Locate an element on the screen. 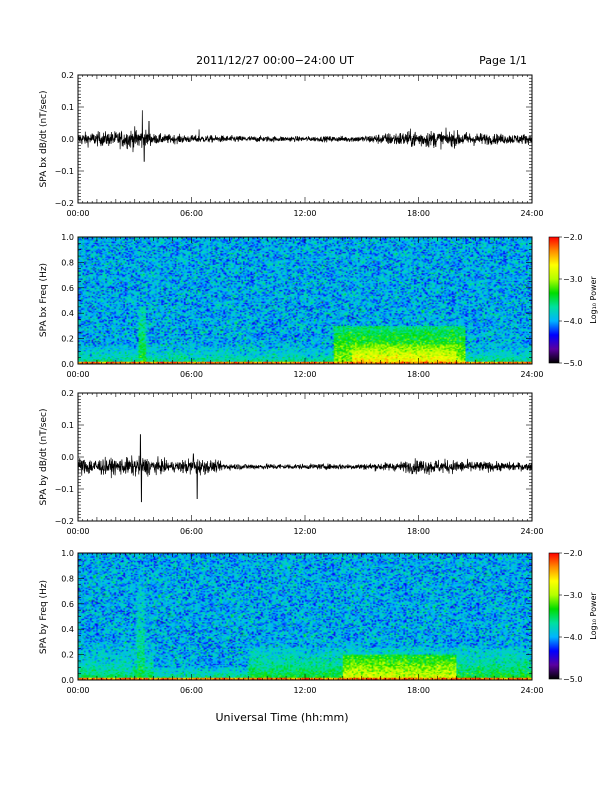 This screenshot has width=612, height=792. by-dbdt-ylabel: SPA by dB/dt (nT/sec) is located at coordinates (44, 457).